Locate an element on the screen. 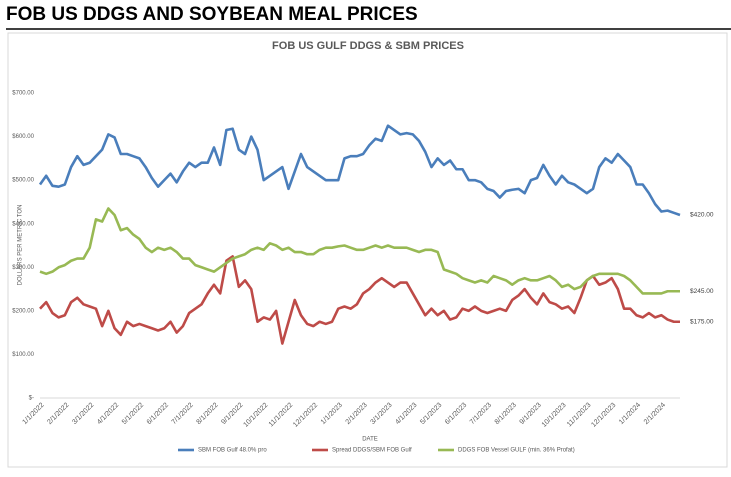 This screenshot has height=477, width=731. x-tick-label: 1/1/2022 is located at coordinates (33, 414).